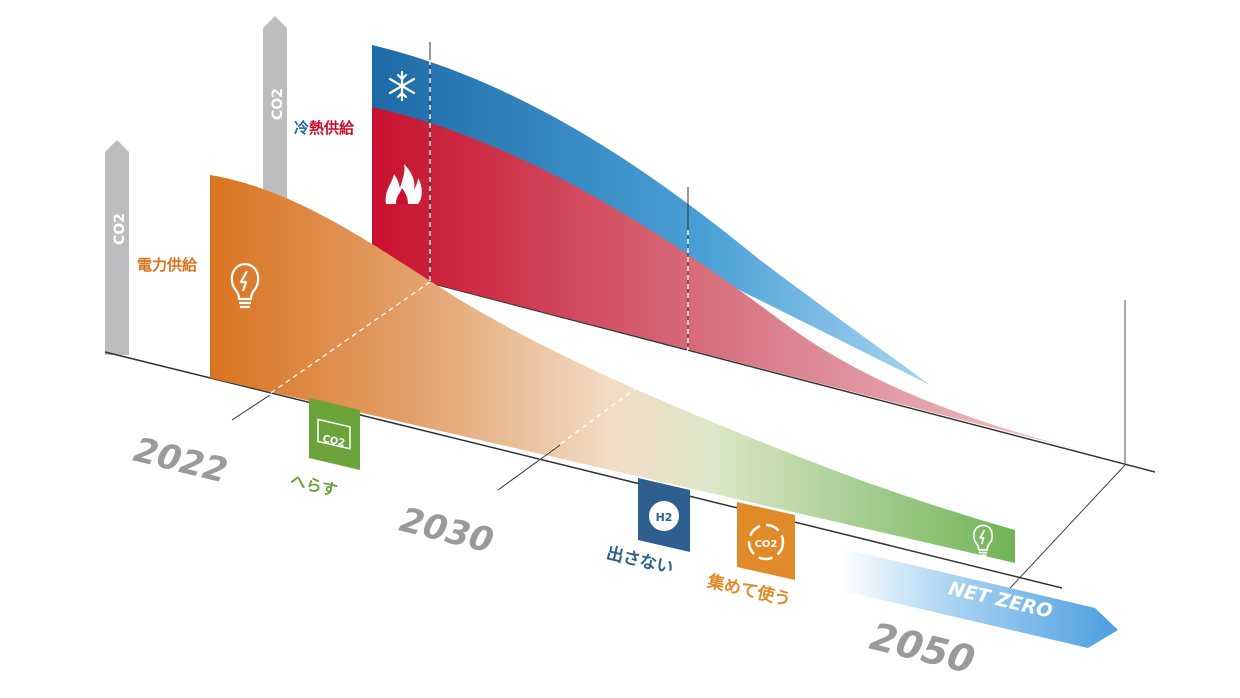  I want to click on heat-cooling-label: 冷熱供給, so click(324, 128).